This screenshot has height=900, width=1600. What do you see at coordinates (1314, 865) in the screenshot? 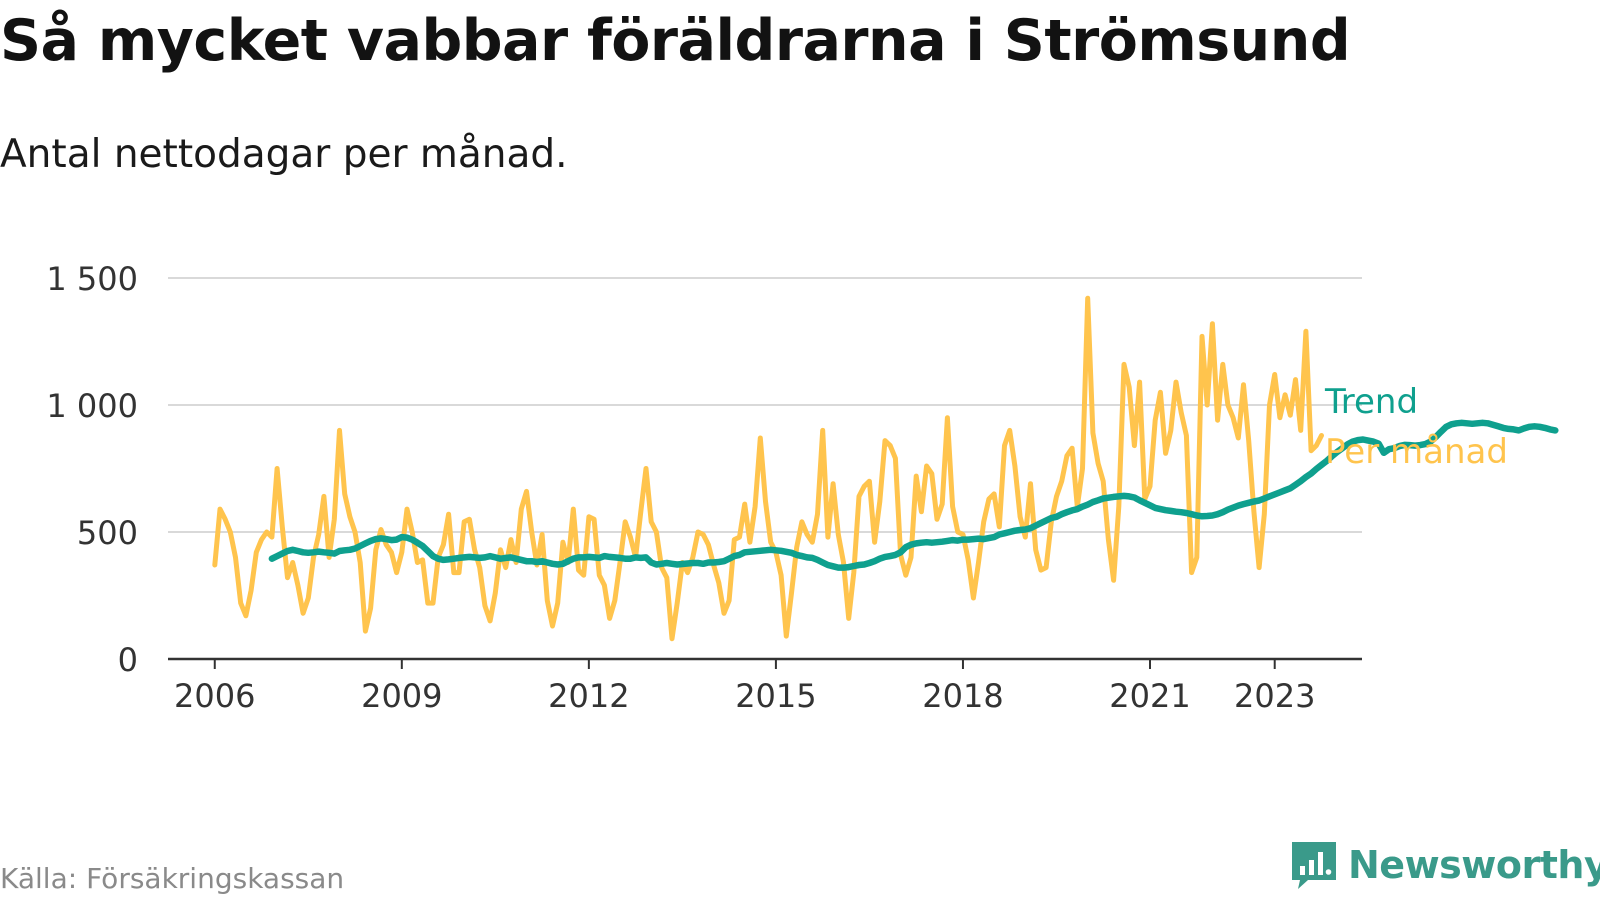
I see `newsworthy-logo-icon` at bounding box center [1314, 865].